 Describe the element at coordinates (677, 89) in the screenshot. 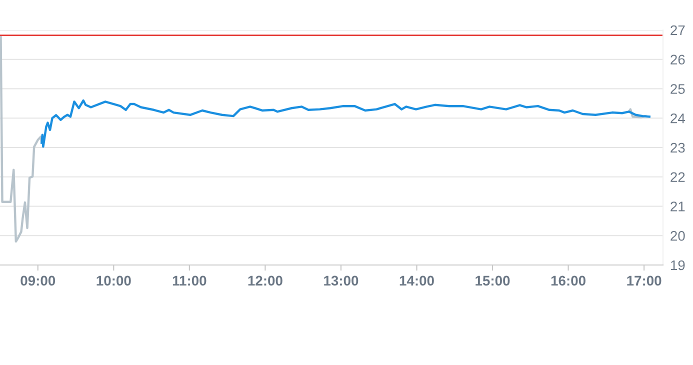

I see `y-tick-label: 25` at that location.